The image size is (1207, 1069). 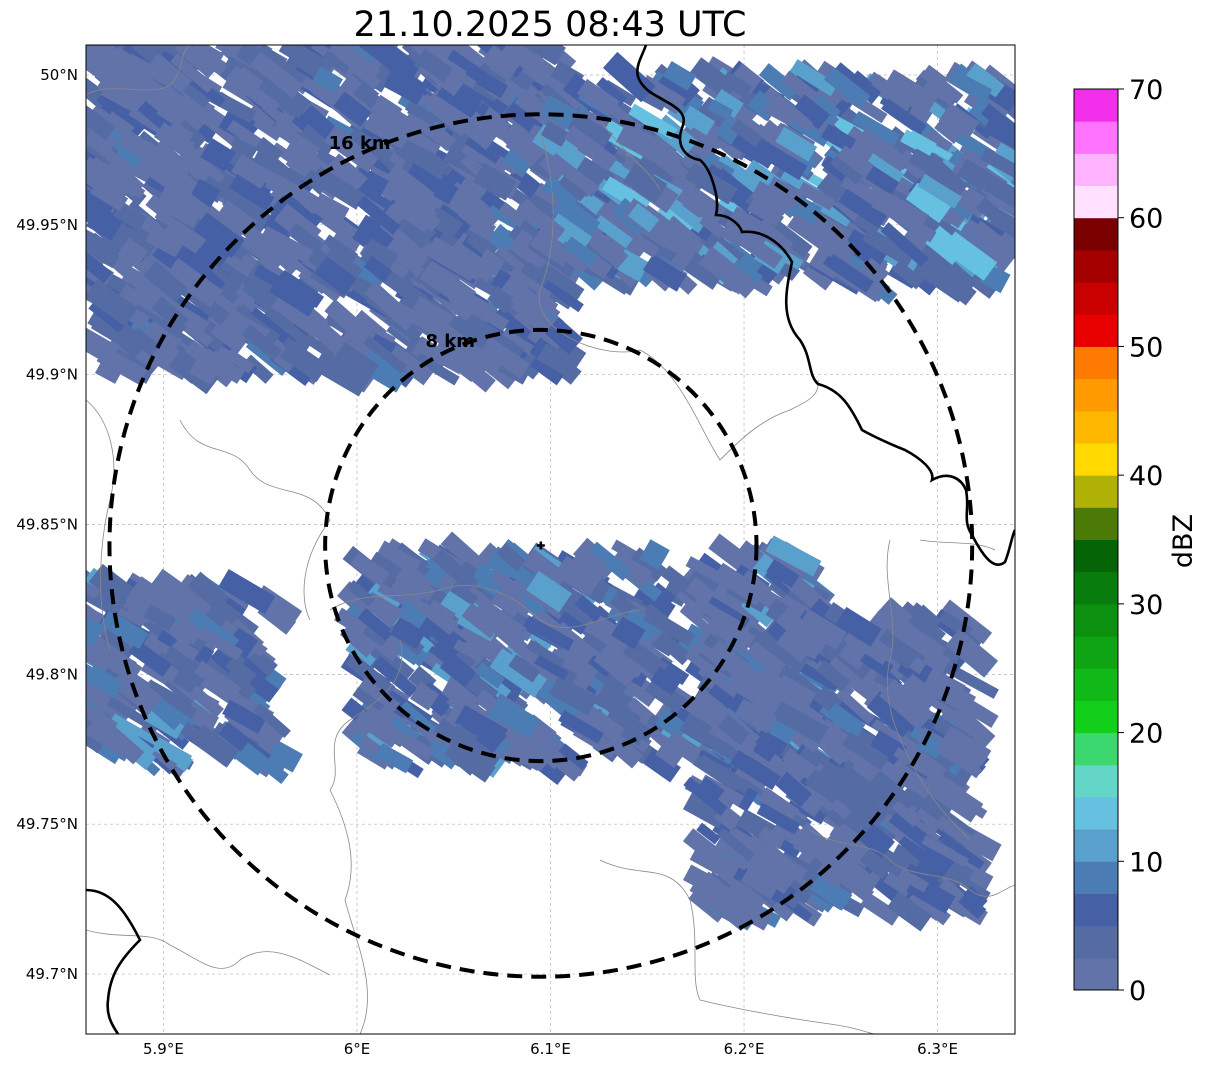 I want to click on colorbar-tick-label: 10, so click(x=1146, y=862).